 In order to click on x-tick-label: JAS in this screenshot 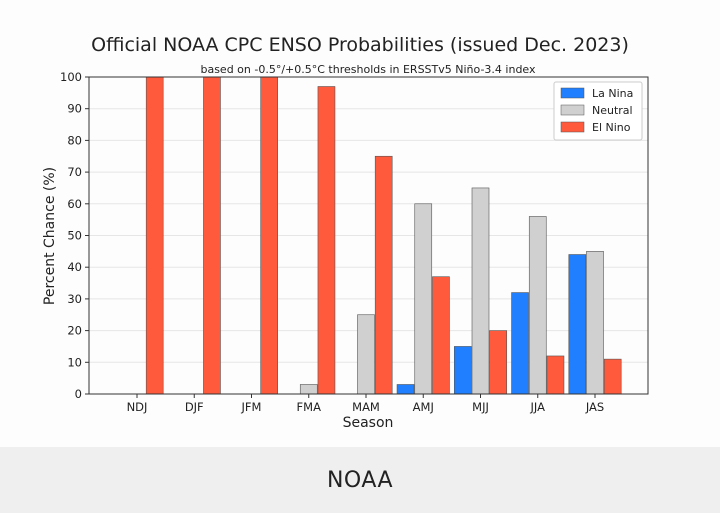, I will do `click(594, 407)`.